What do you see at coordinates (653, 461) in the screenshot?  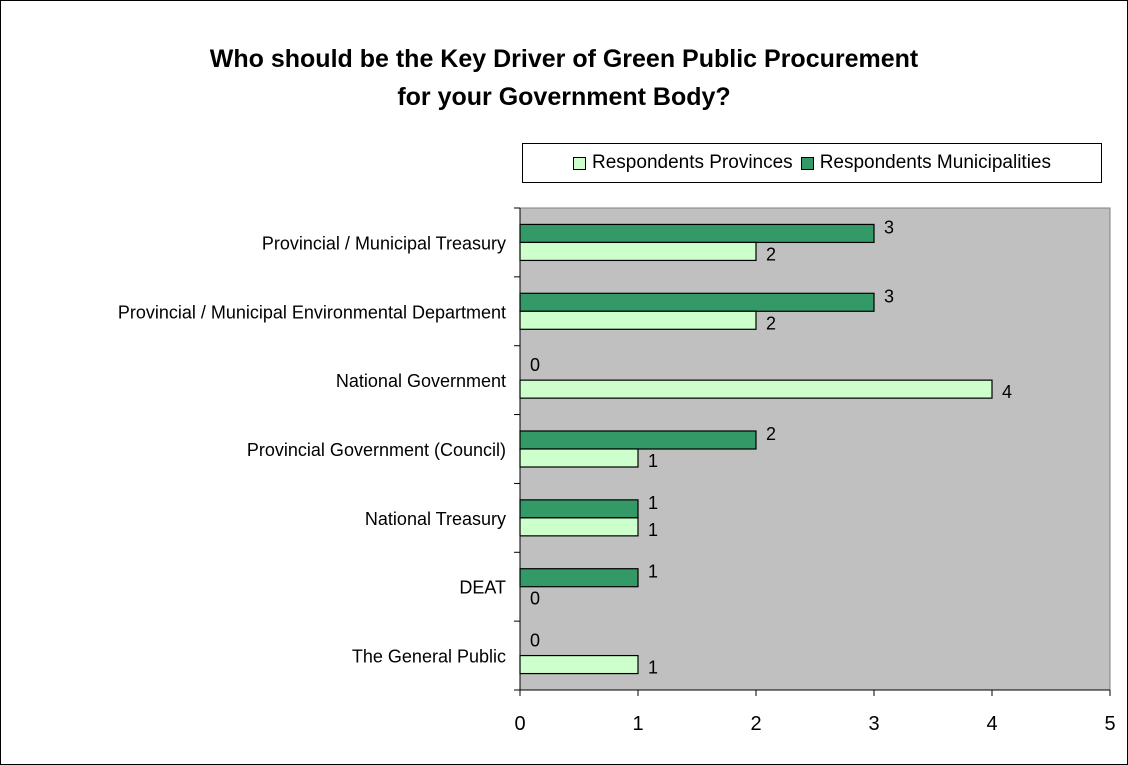 I see `data-label-provinces-3: 1` at bounding box center [653, 461].